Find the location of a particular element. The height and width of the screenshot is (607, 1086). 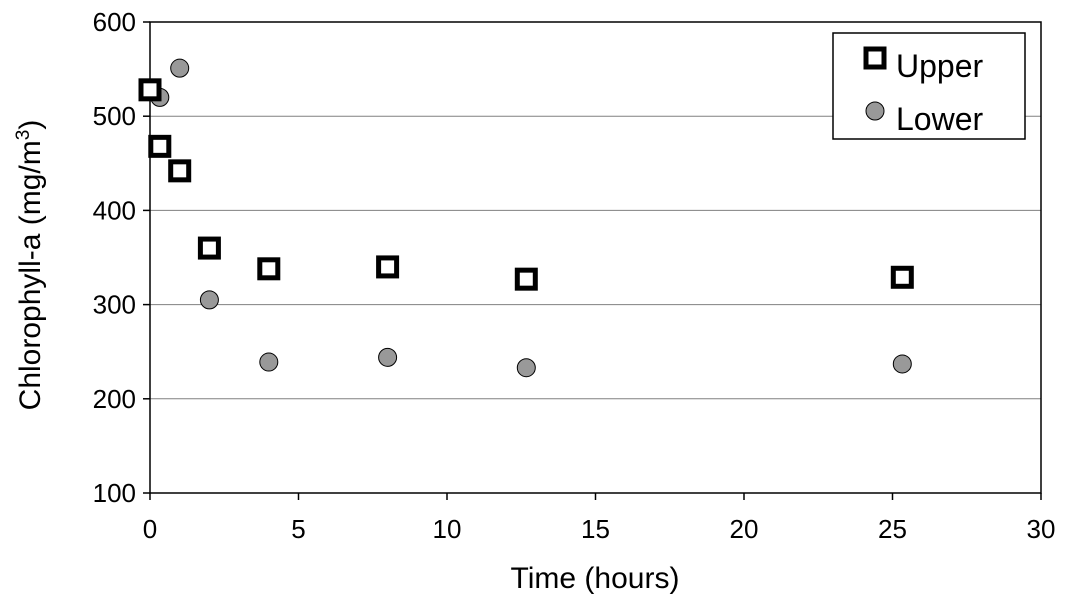

y-axis-title-superscript: 3 is located at coordinates (23, 135).